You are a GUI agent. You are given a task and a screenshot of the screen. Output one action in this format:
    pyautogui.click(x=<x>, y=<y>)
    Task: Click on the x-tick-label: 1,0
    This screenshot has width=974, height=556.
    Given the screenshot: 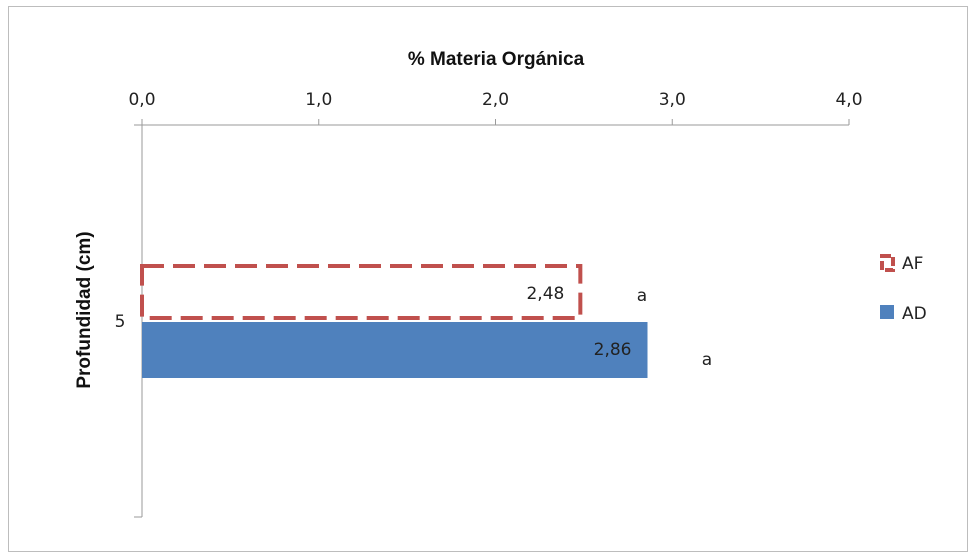 What is the action you would take?
    pyautogui.click(x=318, y=100)
    